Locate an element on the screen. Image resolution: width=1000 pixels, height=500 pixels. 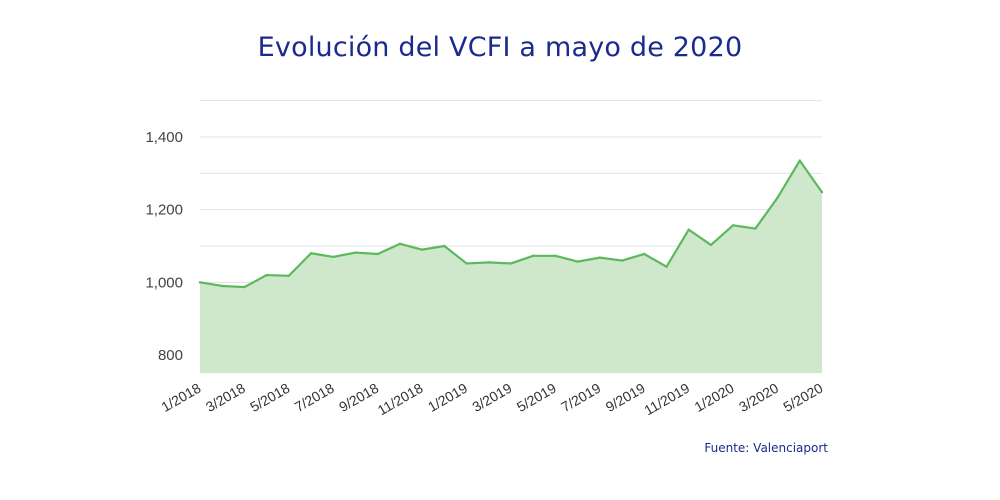
x-tick-label: 3/2020 is located at coordinates (758, 397).